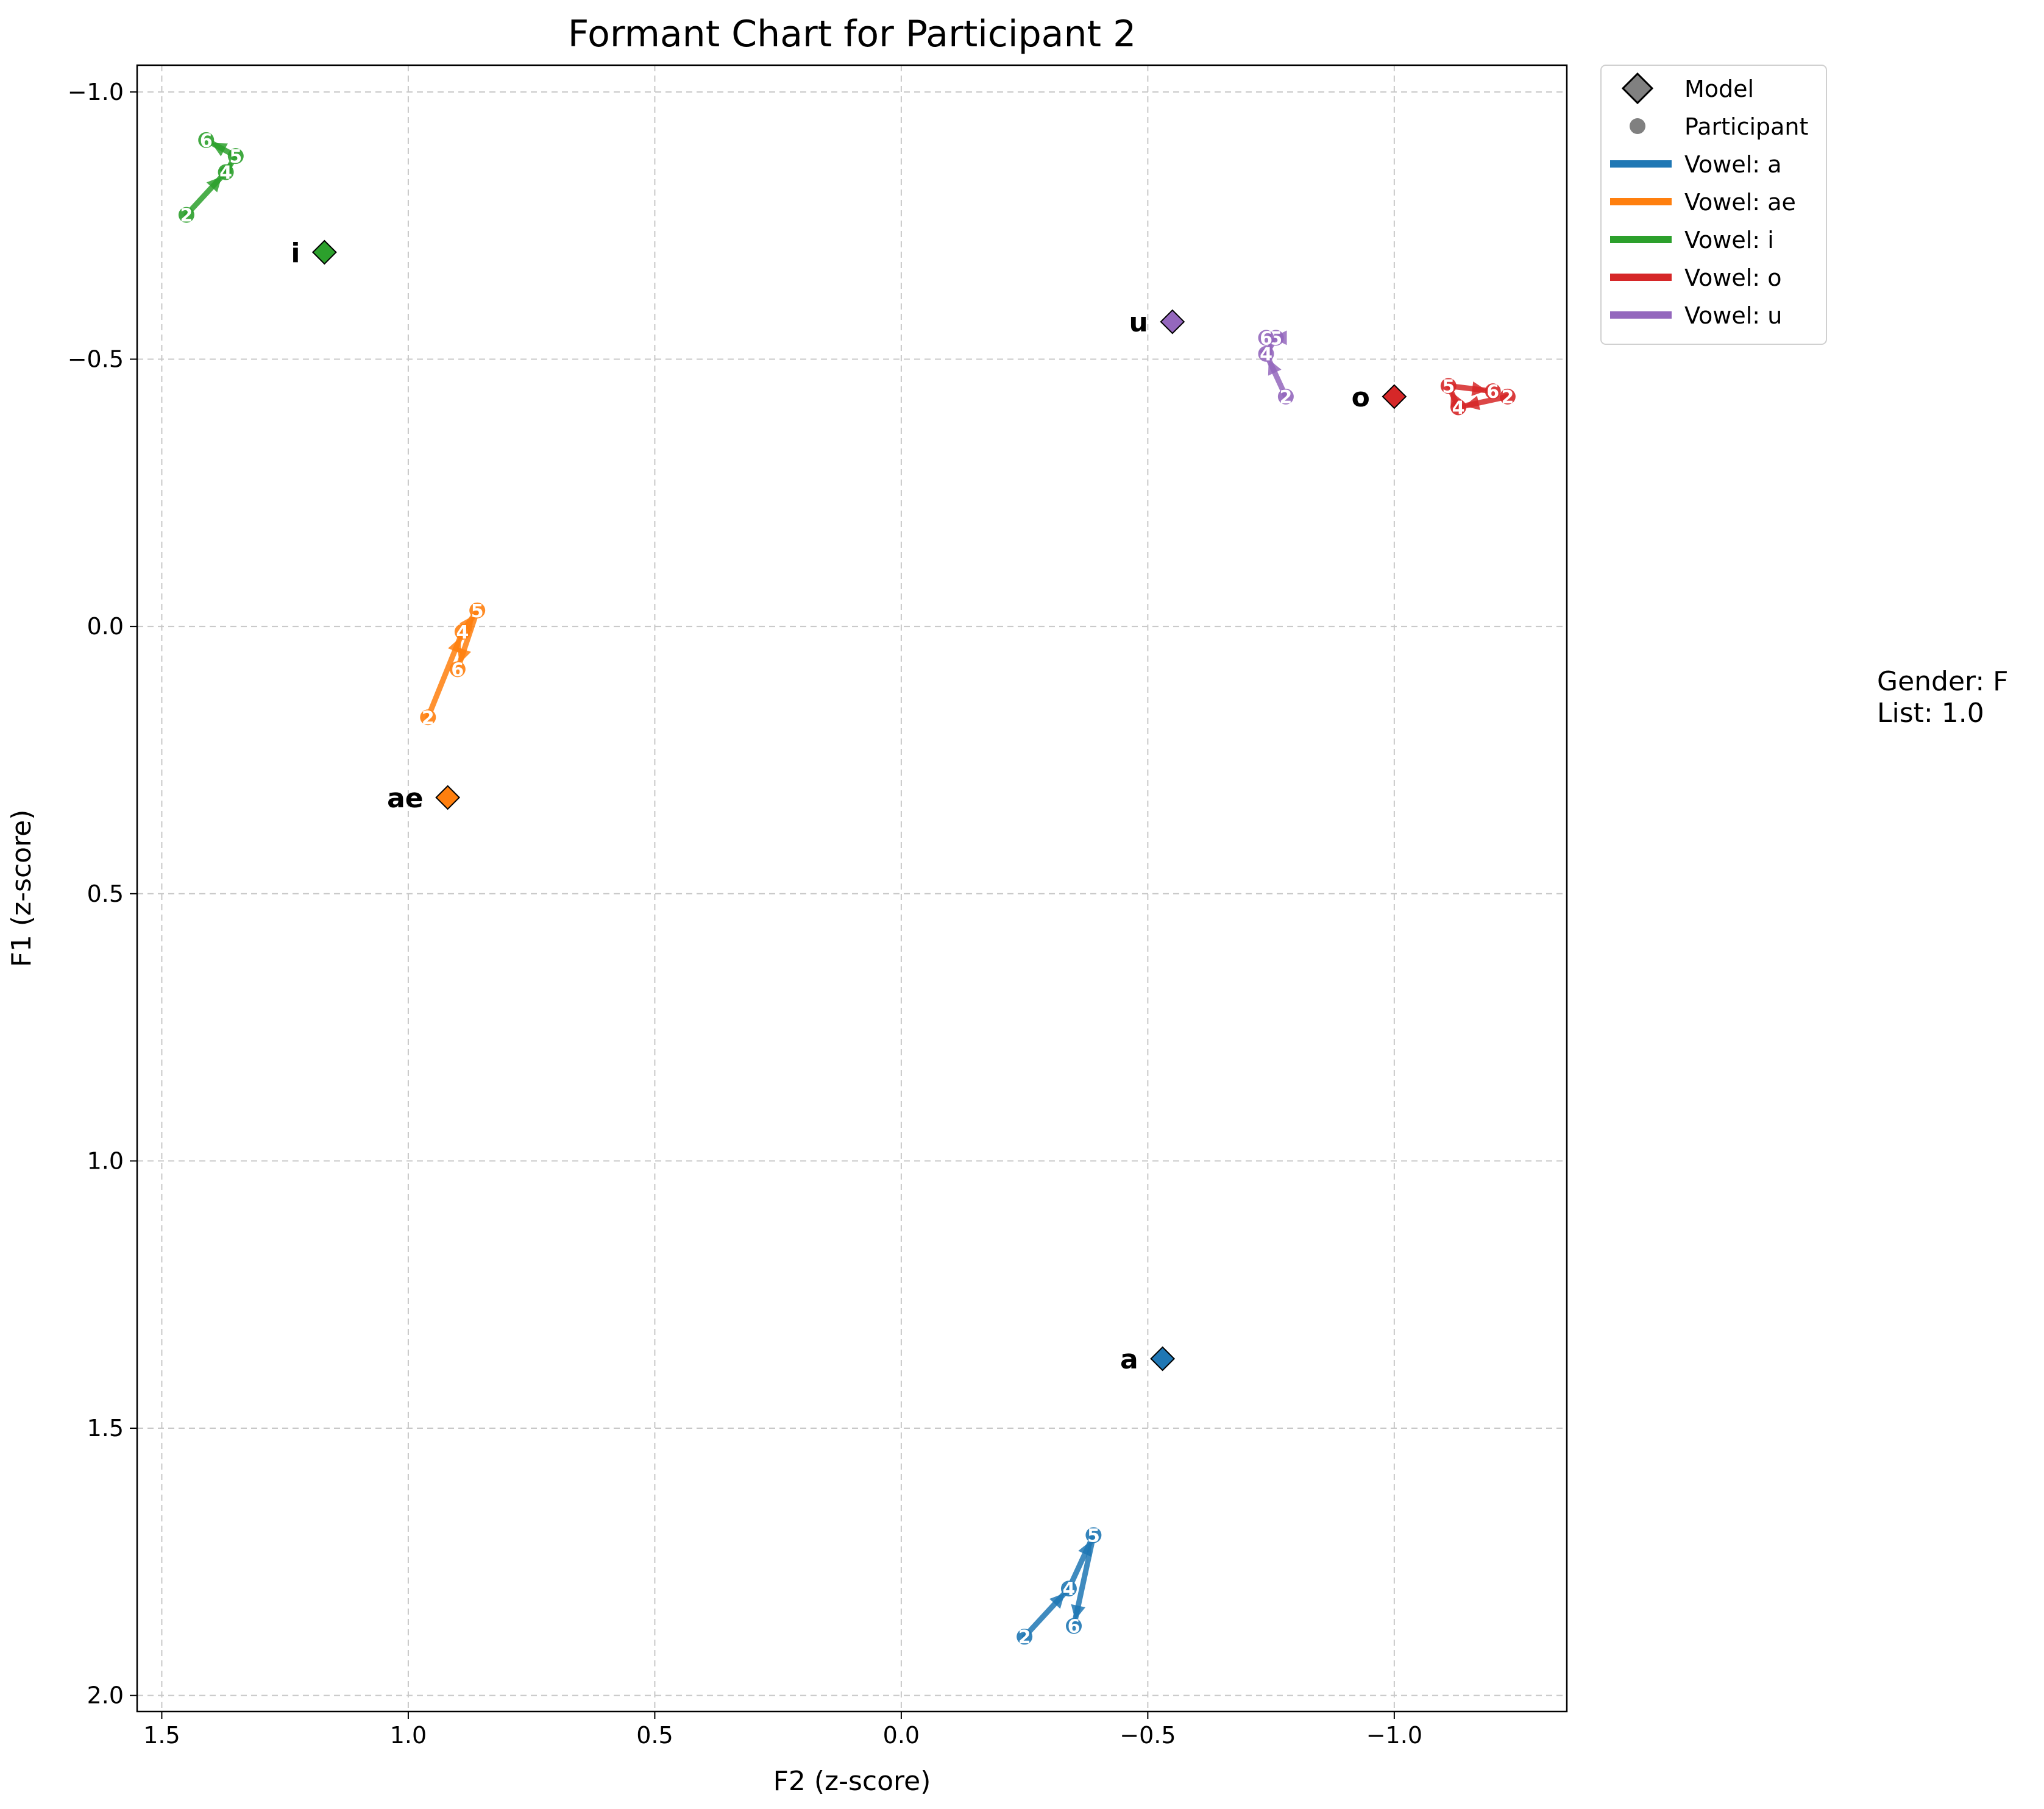 The image size is (2044, 1809). Describe the element at coordinates (1275, 367) in the screenshot. I see `trajectory-arrowhead-u` at that location.